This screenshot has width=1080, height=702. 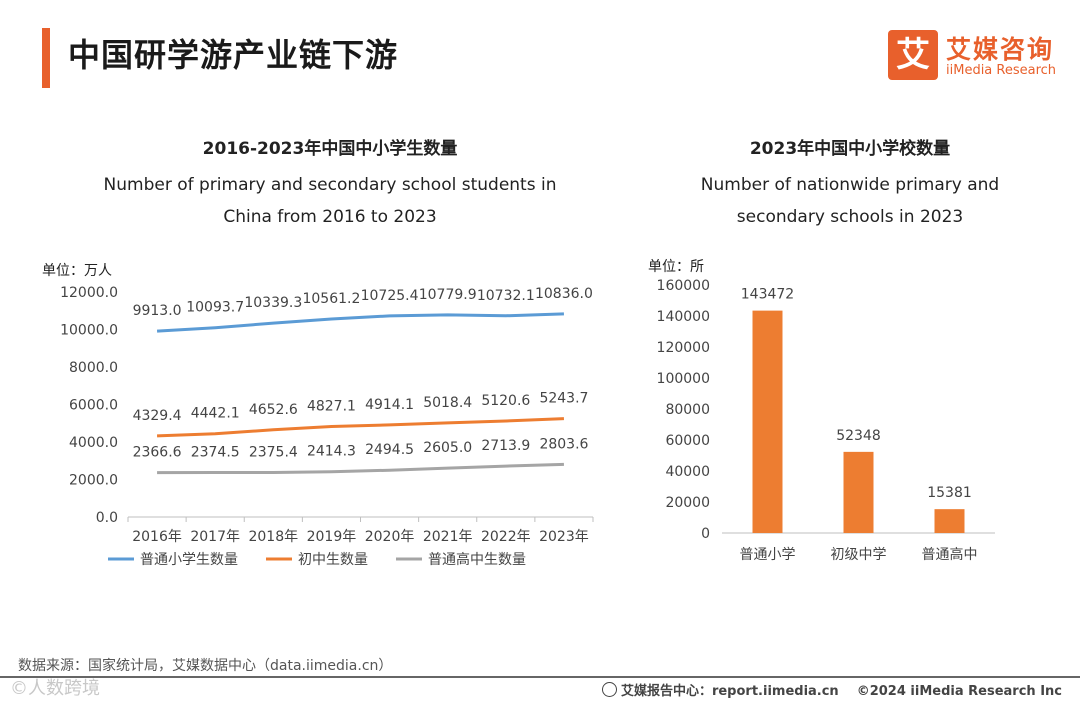 I want to click on x-tick-label: 2021年, so click(x=448, y=537).